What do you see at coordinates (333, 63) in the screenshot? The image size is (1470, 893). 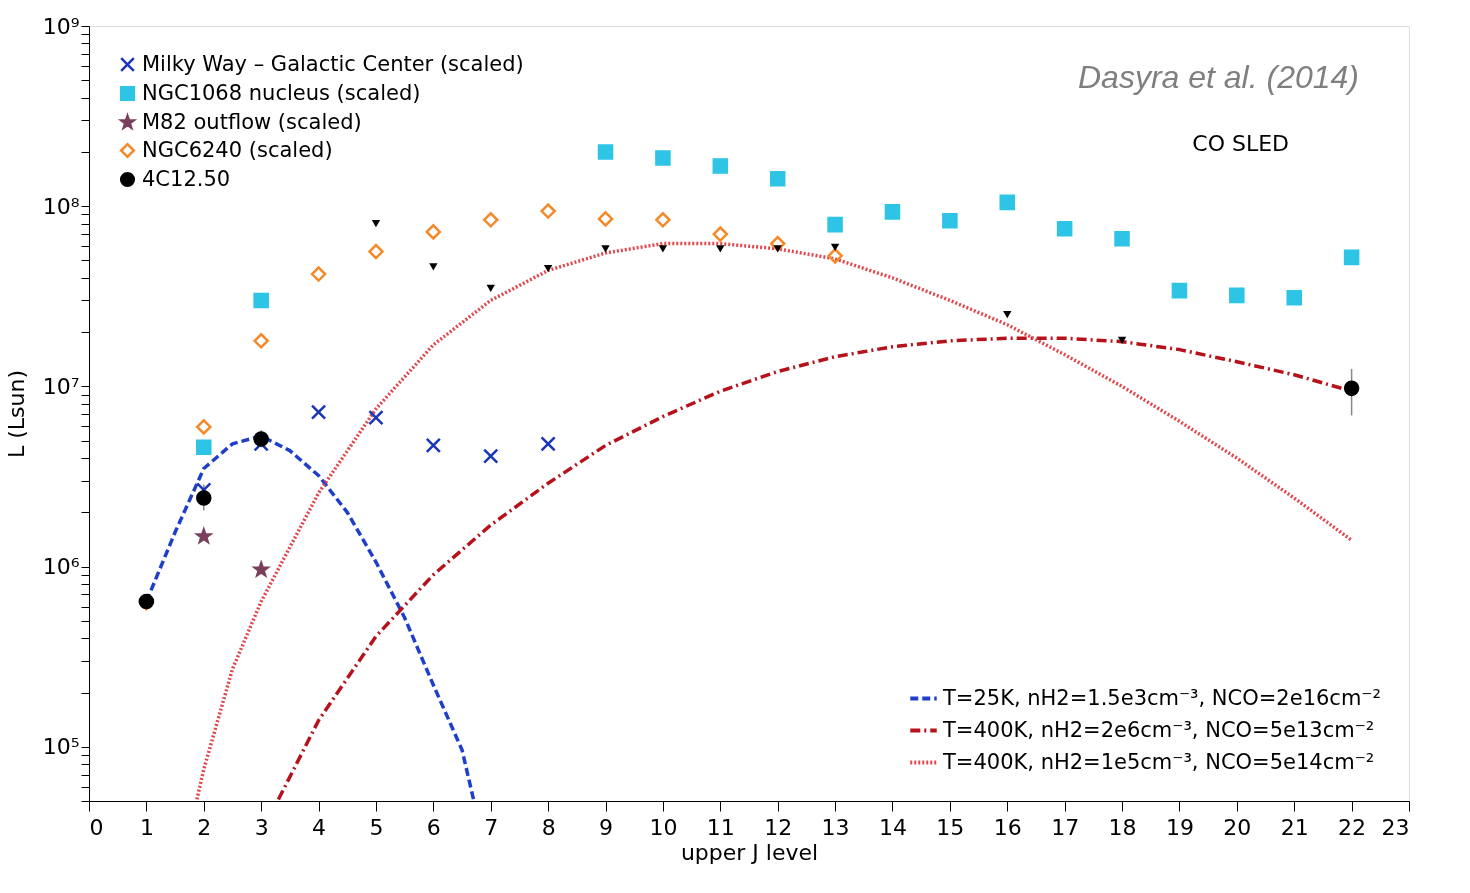 I see `legend-label: Milky Way – Galactic Center (scaled)` at bounding box center [333, 63].